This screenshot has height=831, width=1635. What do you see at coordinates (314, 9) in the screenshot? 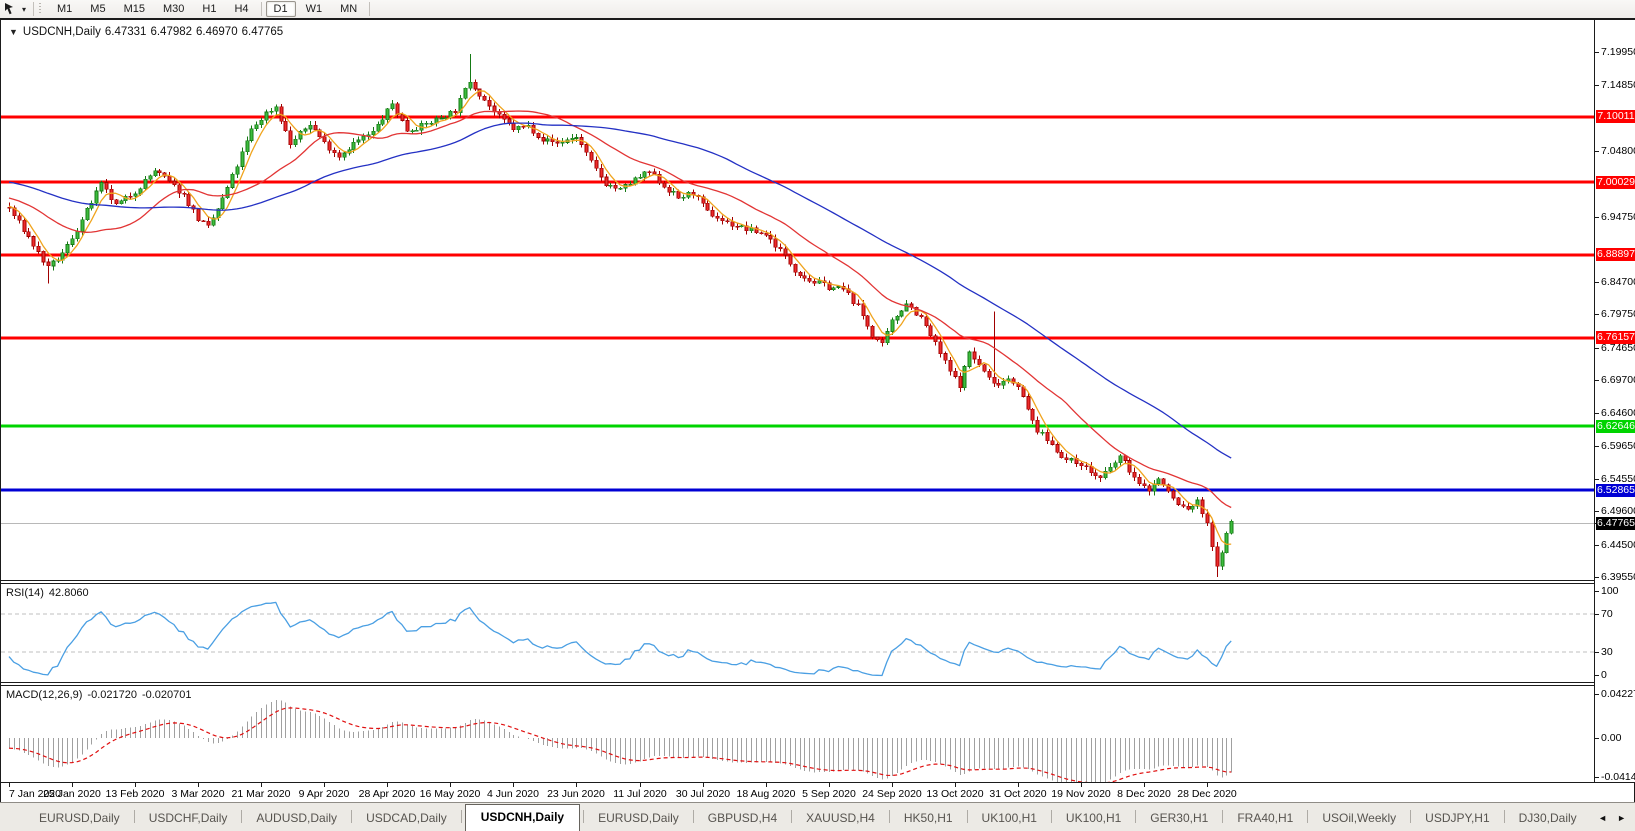
I see `timeframe-button-w1: W1` at bounding box center [314, 9].